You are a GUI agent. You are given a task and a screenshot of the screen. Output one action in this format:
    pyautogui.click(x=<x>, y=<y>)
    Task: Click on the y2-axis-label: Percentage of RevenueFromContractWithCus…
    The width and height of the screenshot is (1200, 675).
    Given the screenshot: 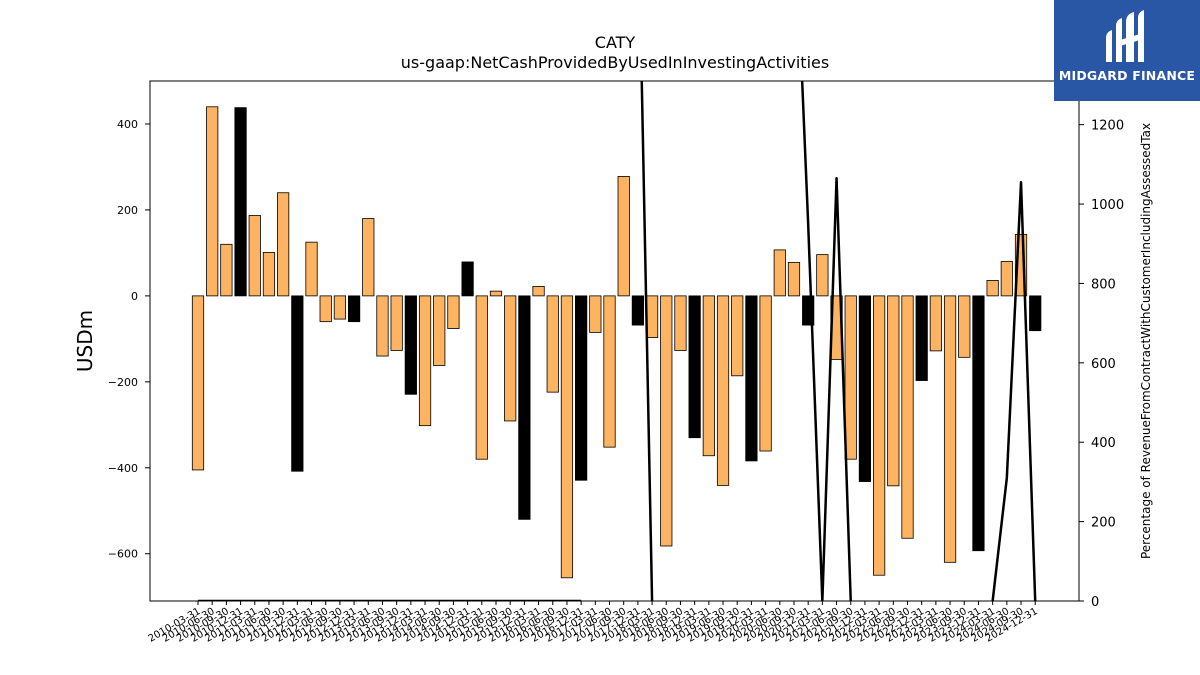 What is the action you would take?
    pyautogui.click(x=1146, y=341)
    